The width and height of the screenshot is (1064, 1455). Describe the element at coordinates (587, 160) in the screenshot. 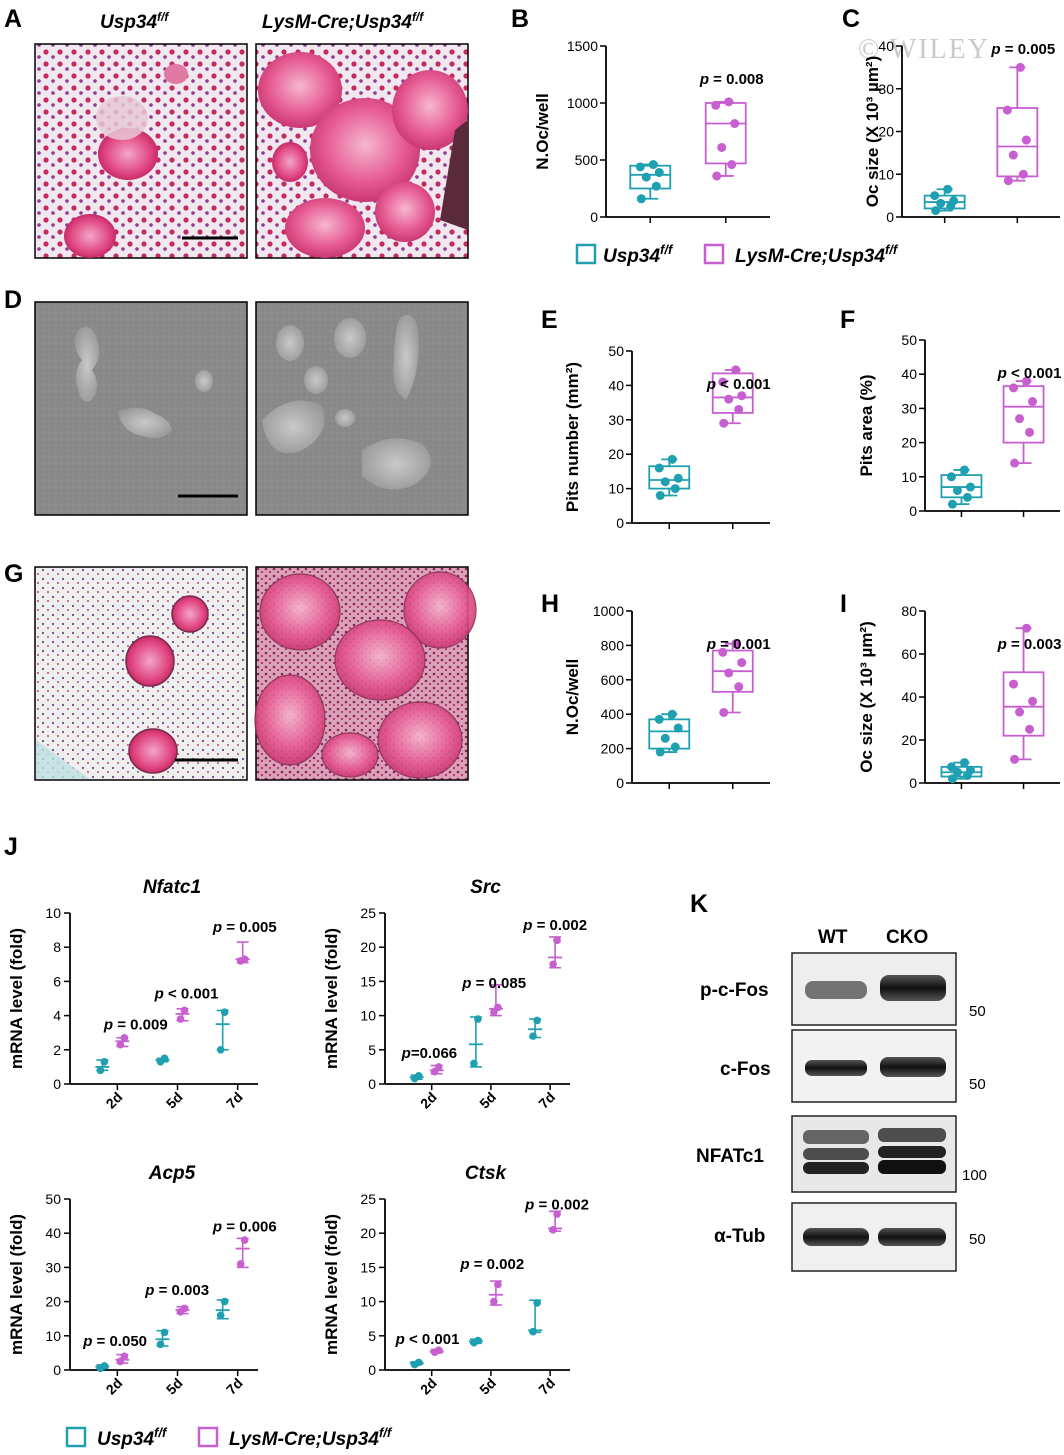

I see `y-tick-label: 500` at that location.